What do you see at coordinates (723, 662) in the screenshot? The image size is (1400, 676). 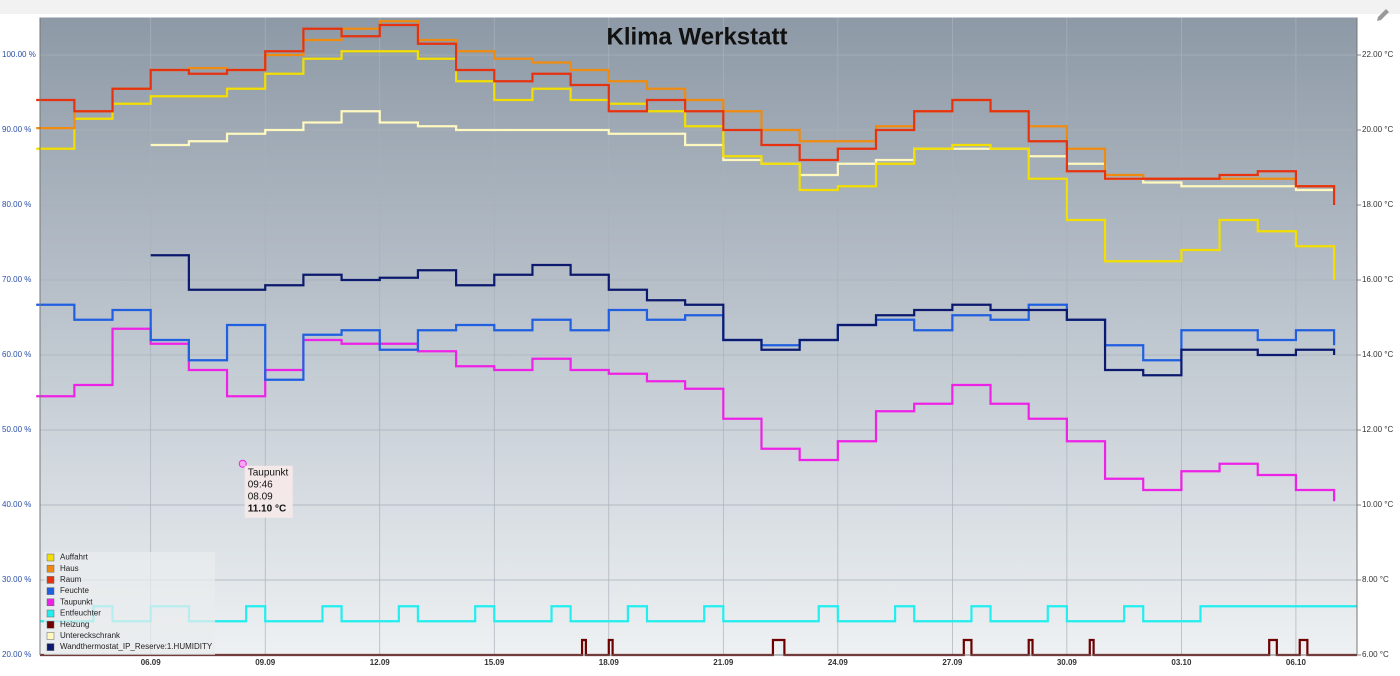 I see `x-tick-label: 21.09` at bounding box center [723, 662].